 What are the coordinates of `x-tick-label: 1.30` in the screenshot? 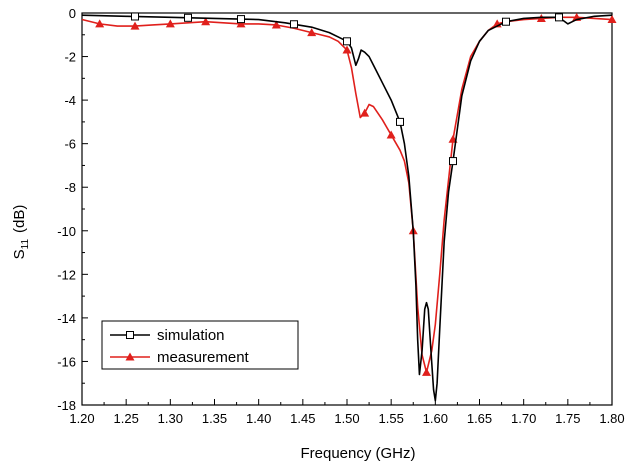 It's located at (170, 418).